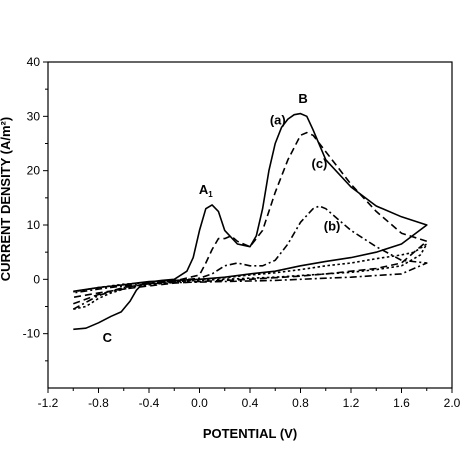 The height and width of the screenshot is (474, 474). What do you see at coordinates (34, 171) in the screenshot?
I see `y-tick-label: 20` at bounding box center [34, 171].